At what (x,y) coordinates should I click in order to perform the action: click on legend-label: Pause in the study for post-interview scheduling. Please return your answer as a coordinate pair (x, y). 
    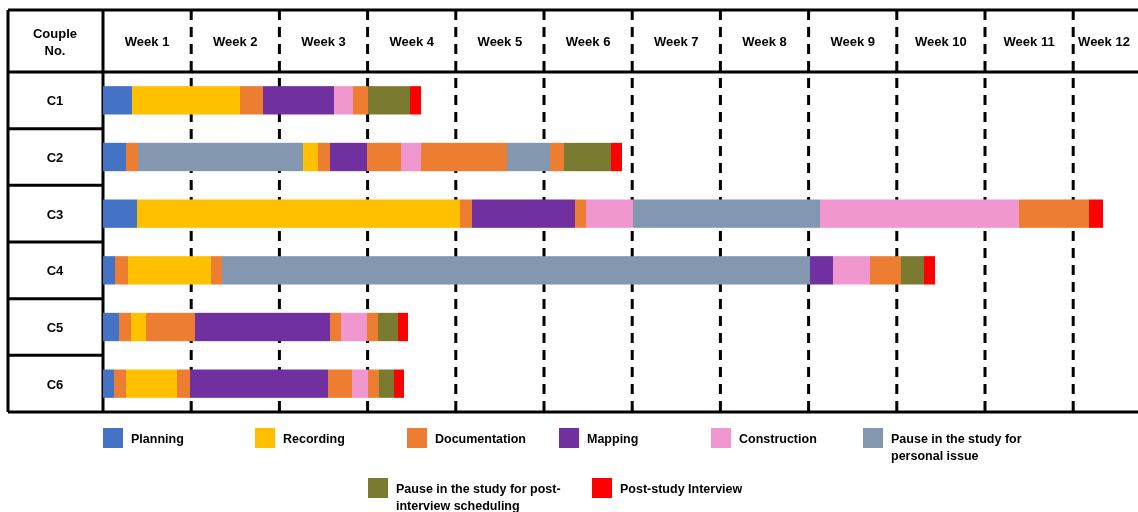
    Looking at the image, I should click on (478, 497).